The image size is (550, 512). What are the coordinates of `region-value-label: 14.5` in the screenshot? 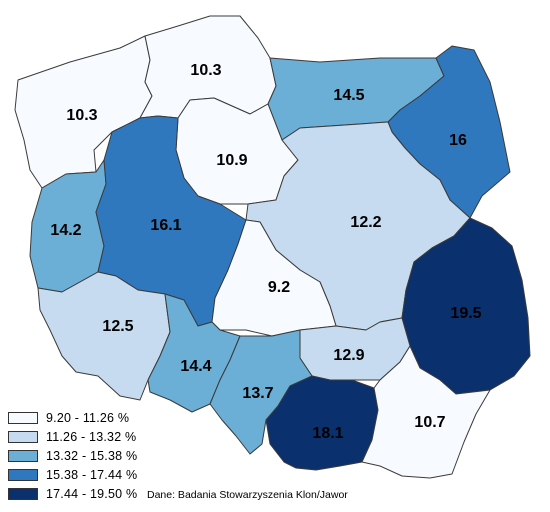 It's located at (348, 95).